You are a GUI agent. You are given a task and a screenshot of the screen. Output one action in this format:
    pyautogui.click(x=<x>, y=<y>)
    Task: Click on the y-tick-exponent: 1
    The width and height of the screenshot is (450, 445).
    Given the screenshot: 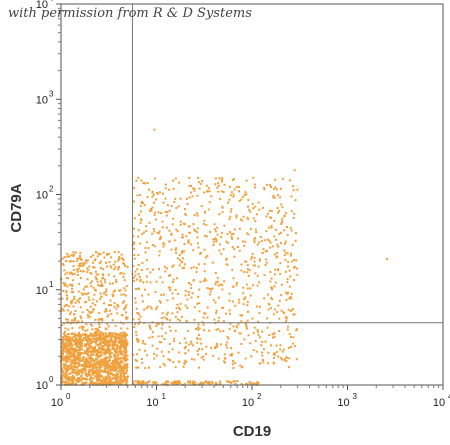 What is the action you would take?
    pyautogui.click(x=51, y=284)
    